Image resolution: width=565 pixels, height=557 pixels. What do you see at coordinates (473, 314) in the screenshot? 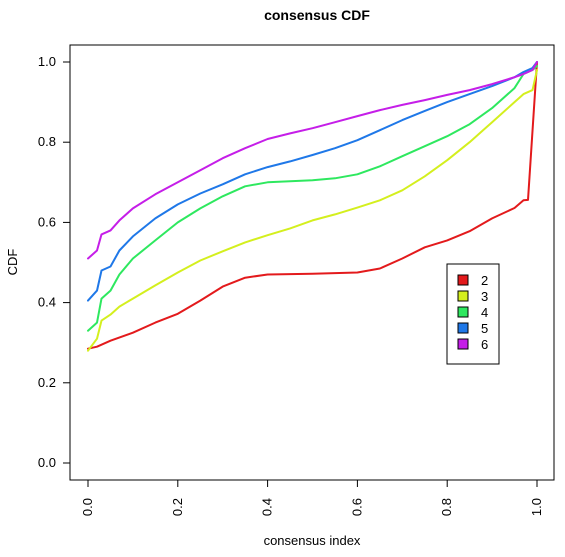
I see `legend-box` at bounding box center [473, 314].